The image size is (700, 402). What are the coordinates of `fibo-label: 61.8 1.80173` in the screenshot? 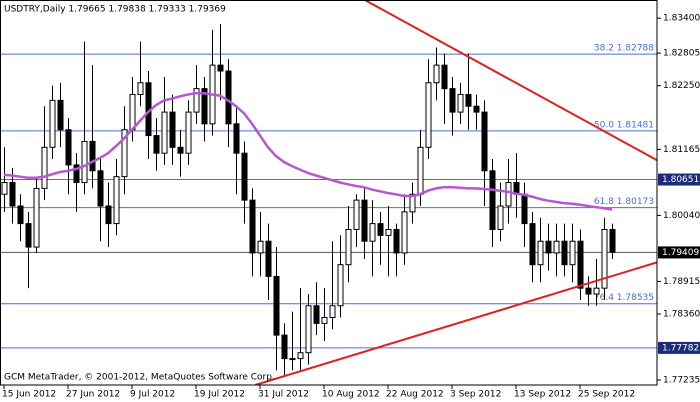 It's located at (624, 202).